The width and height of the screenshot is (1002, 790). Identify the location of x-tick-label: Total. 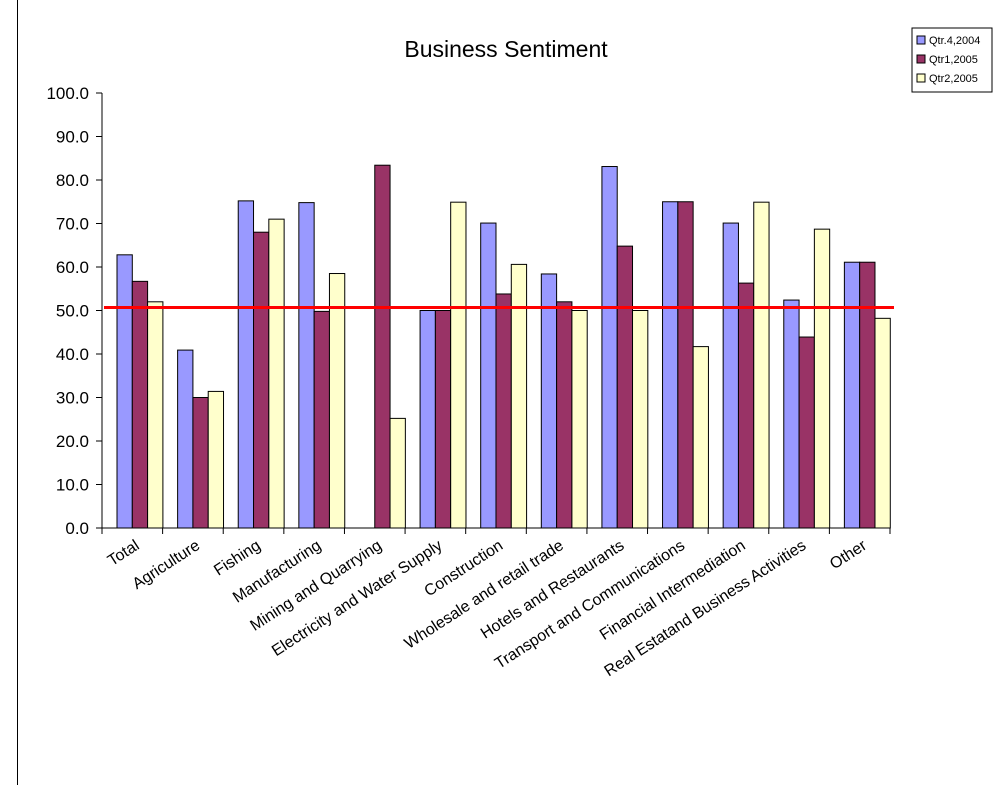
(124, 553).